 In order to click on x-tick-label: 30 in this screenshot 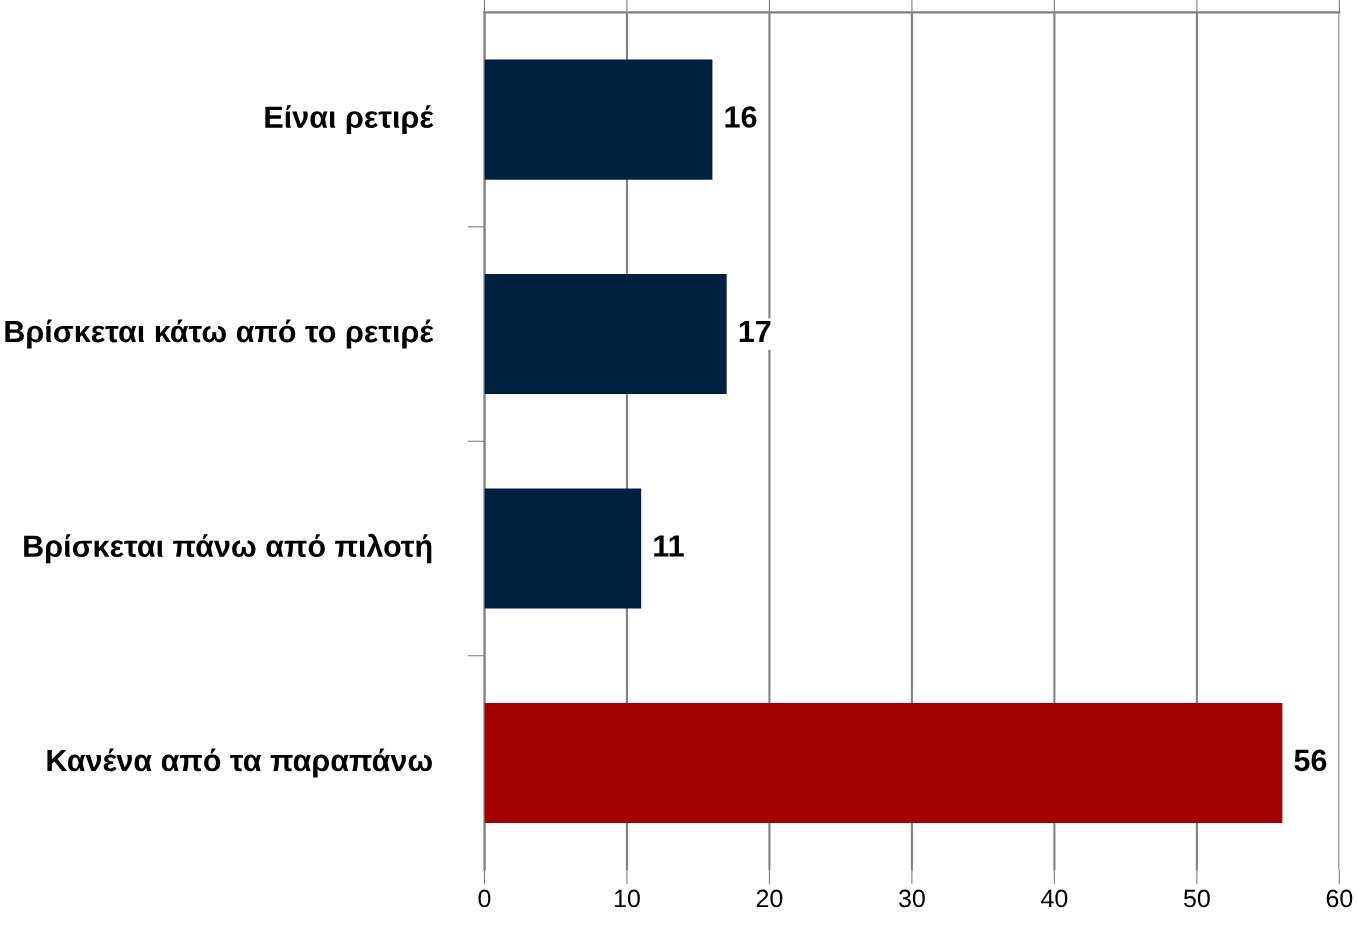, I will do `click(911, 898)`.